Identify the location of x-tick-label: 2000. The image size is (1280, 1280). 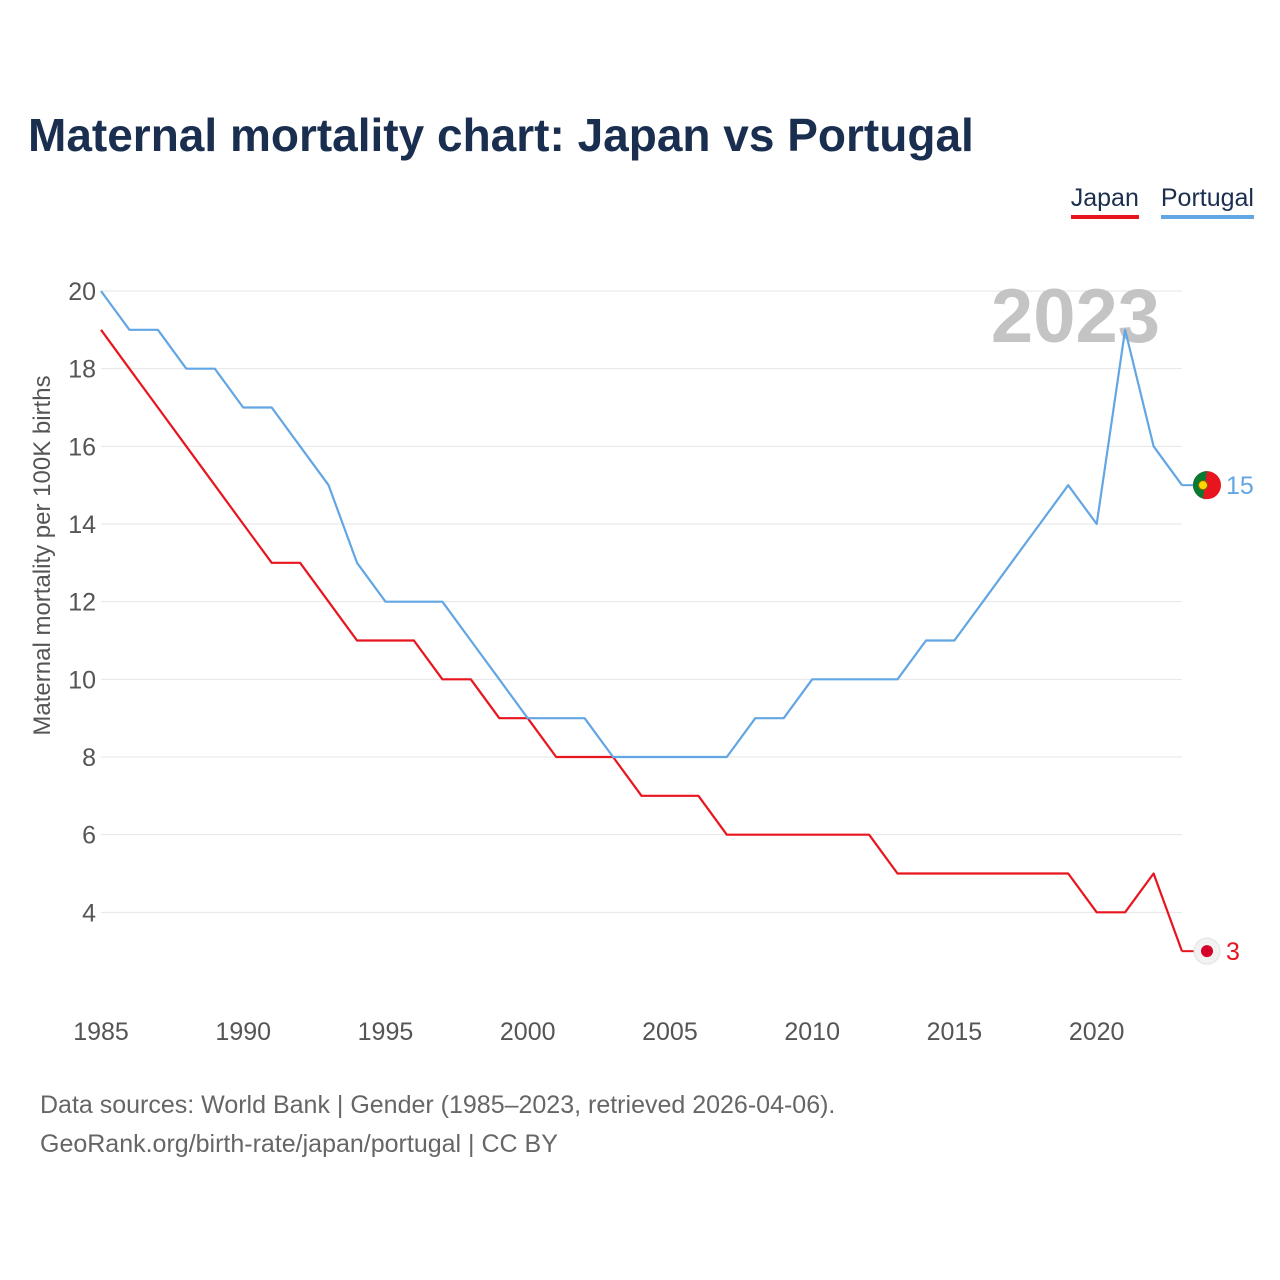
(528, 1032).